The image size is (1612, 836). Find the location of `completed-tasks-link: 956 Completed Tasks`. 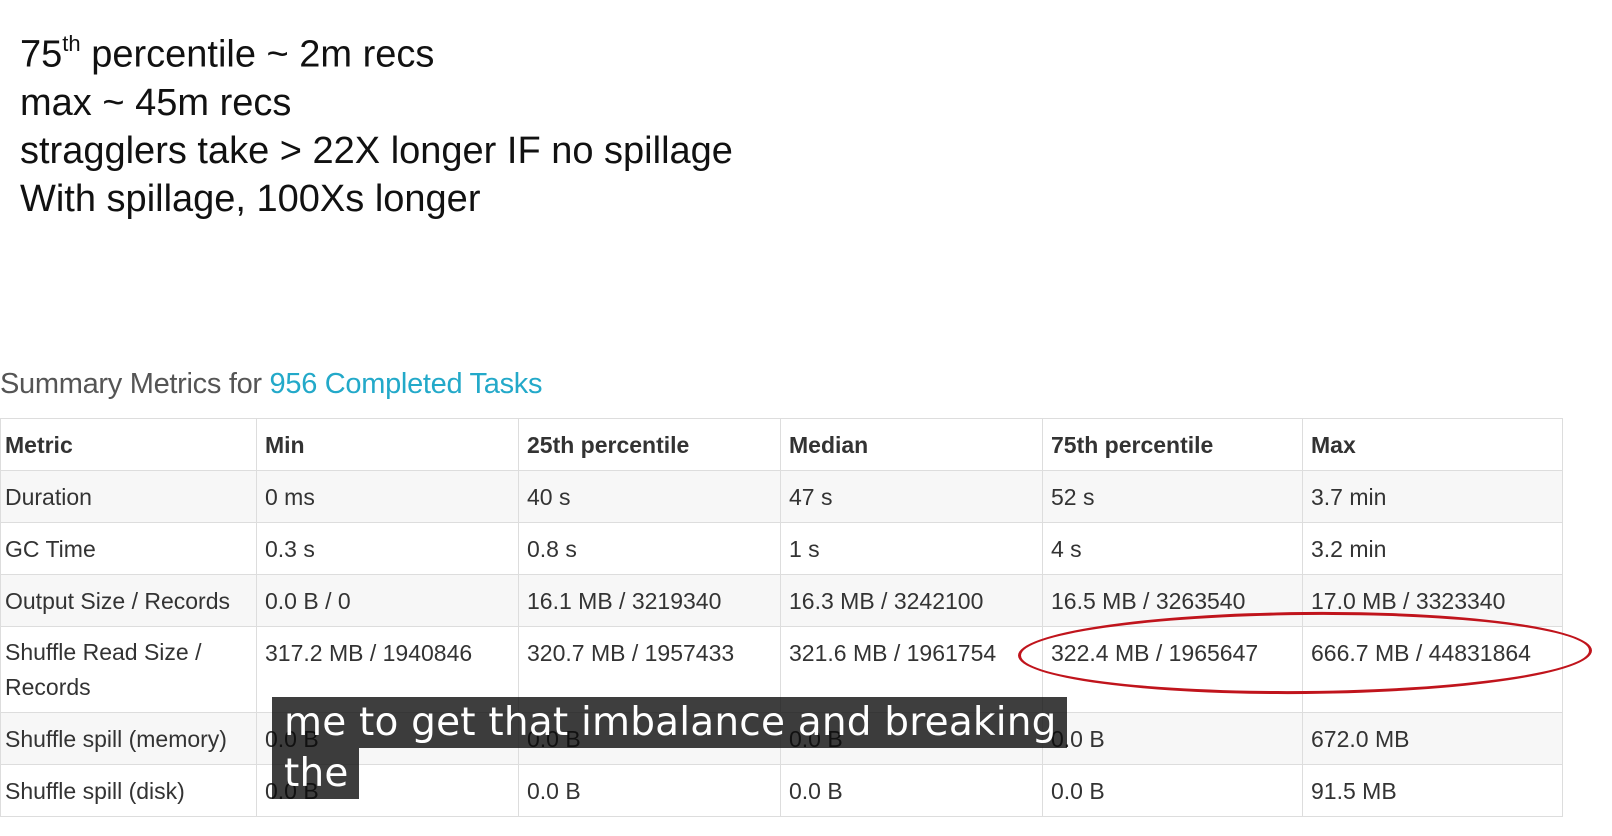

completed-tasks-link: 956 Completed Tasks is located at coordinates (406, 384).